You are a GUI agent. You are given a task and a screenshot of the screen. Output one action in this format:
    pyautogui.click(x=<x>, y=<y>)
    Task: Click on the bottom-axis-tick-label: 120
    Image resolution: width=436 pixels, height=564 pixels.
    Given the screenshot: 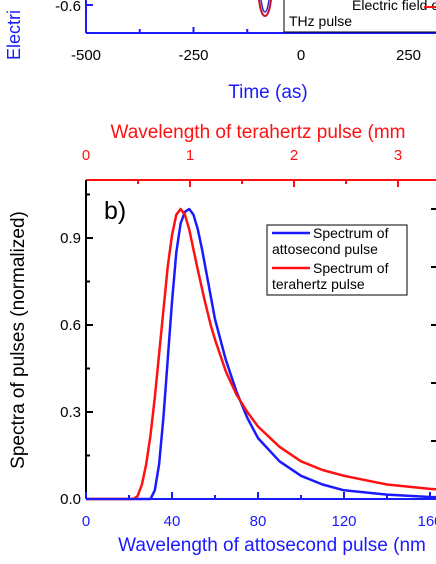 What is the action you would take?
    pyautogui.click(x=343, y=521)
    